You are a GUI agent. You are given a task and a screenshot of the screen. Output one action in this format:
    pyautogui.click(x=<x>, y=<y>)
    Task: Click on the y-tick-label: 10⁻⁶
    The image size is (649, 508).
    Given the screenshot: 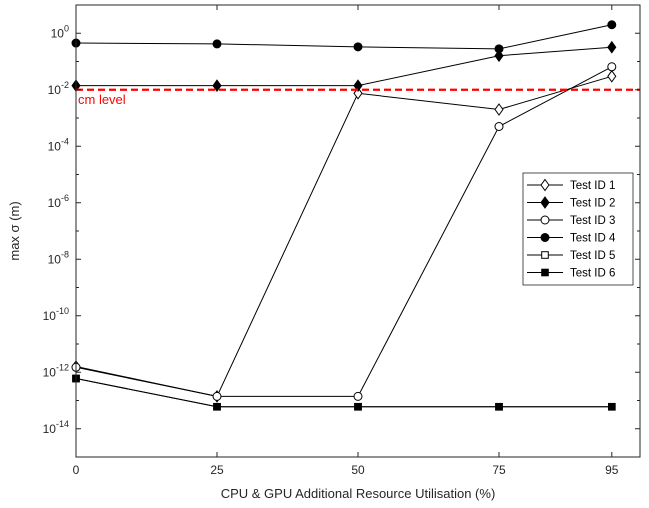 What is the action you would take?
    pyautogui.click(x=58, y=201)
    